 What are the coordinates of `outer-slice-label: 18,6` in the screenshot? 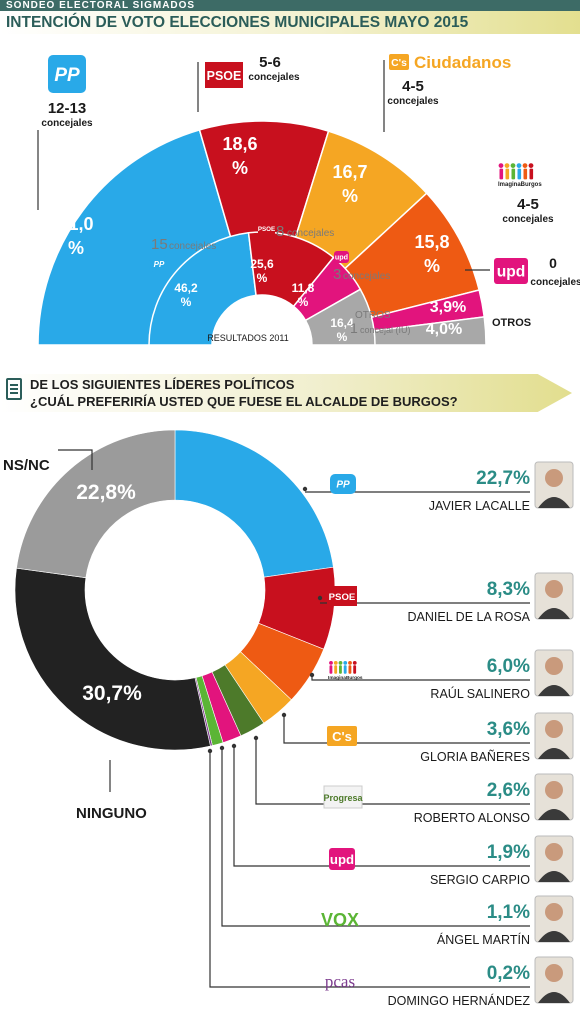 It's located at (239, 144).